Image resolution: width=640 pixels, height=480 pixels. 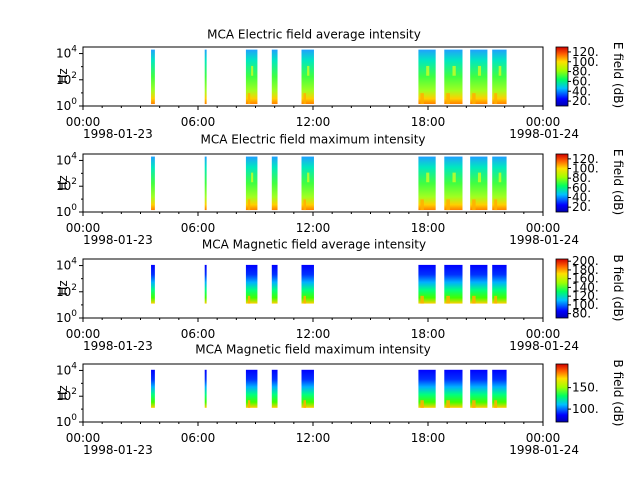 I want to click on colorbar-tick-label: 200., so click(x=585, y=261).